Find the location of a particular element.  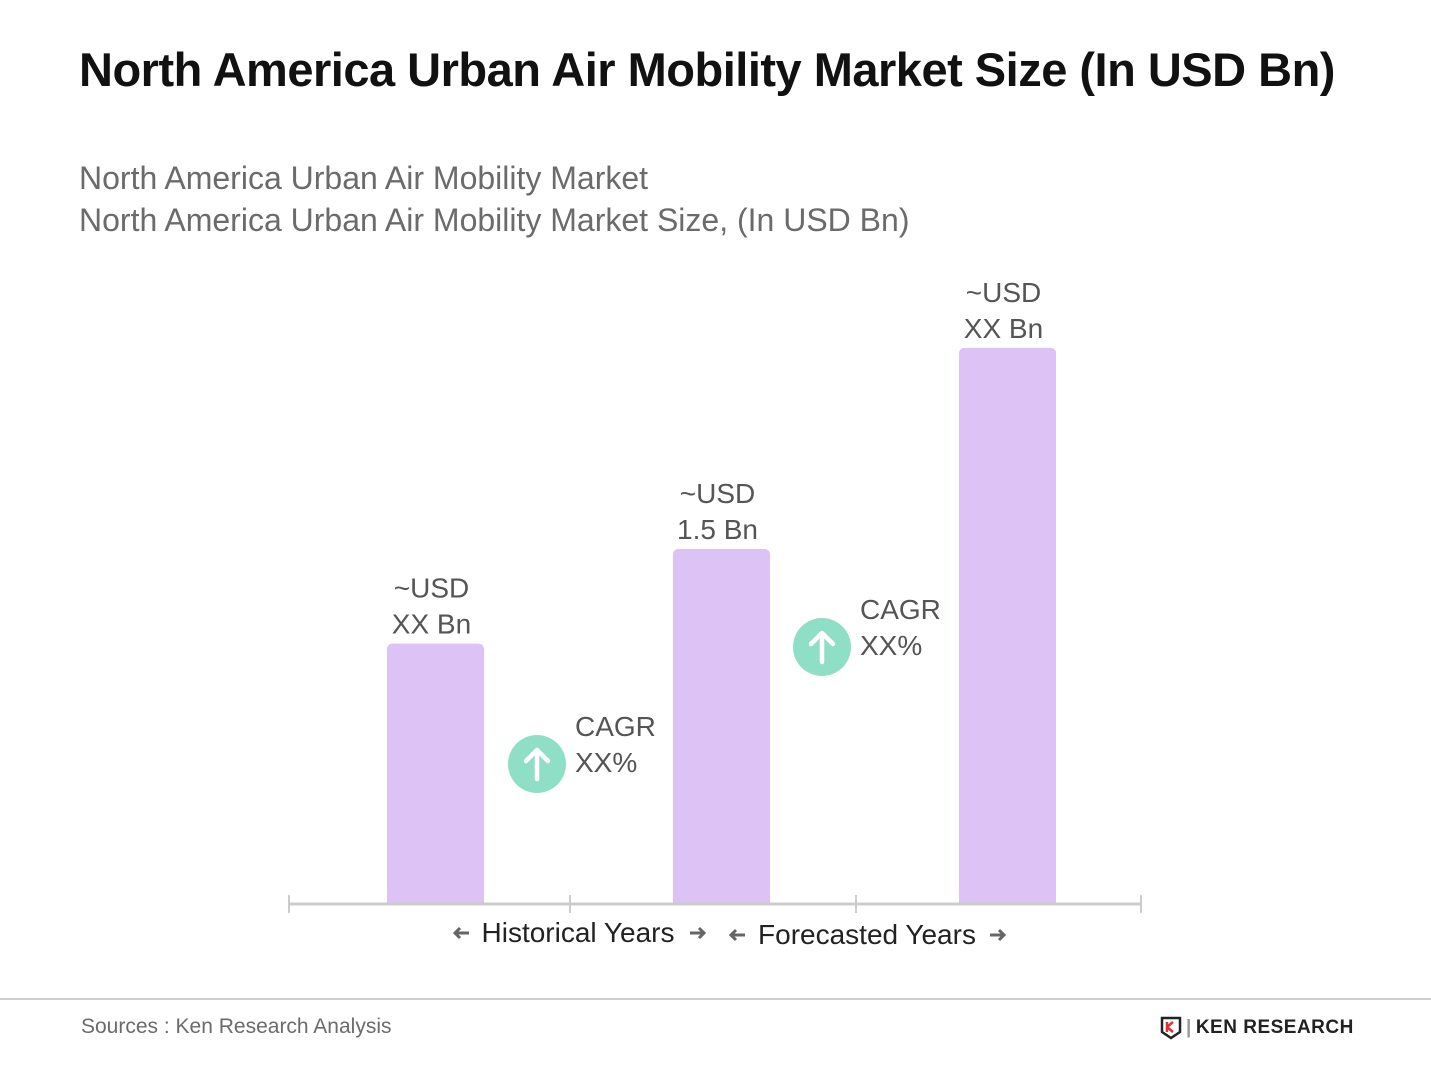

chart-subtitle: North America Urban Air Mobility Market is located at coordinates (364, 178).